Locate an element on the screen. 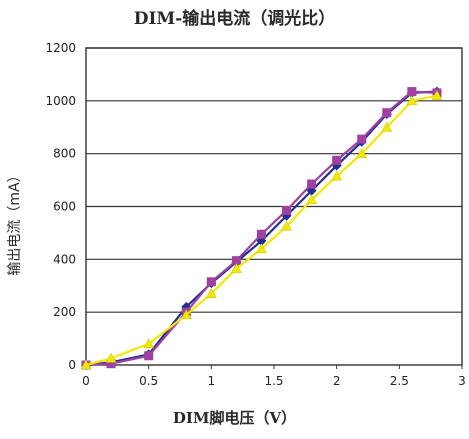 The image size is (469, 439). y-axis-label: 输出电流（mA） is located at coordinates (15, 222).